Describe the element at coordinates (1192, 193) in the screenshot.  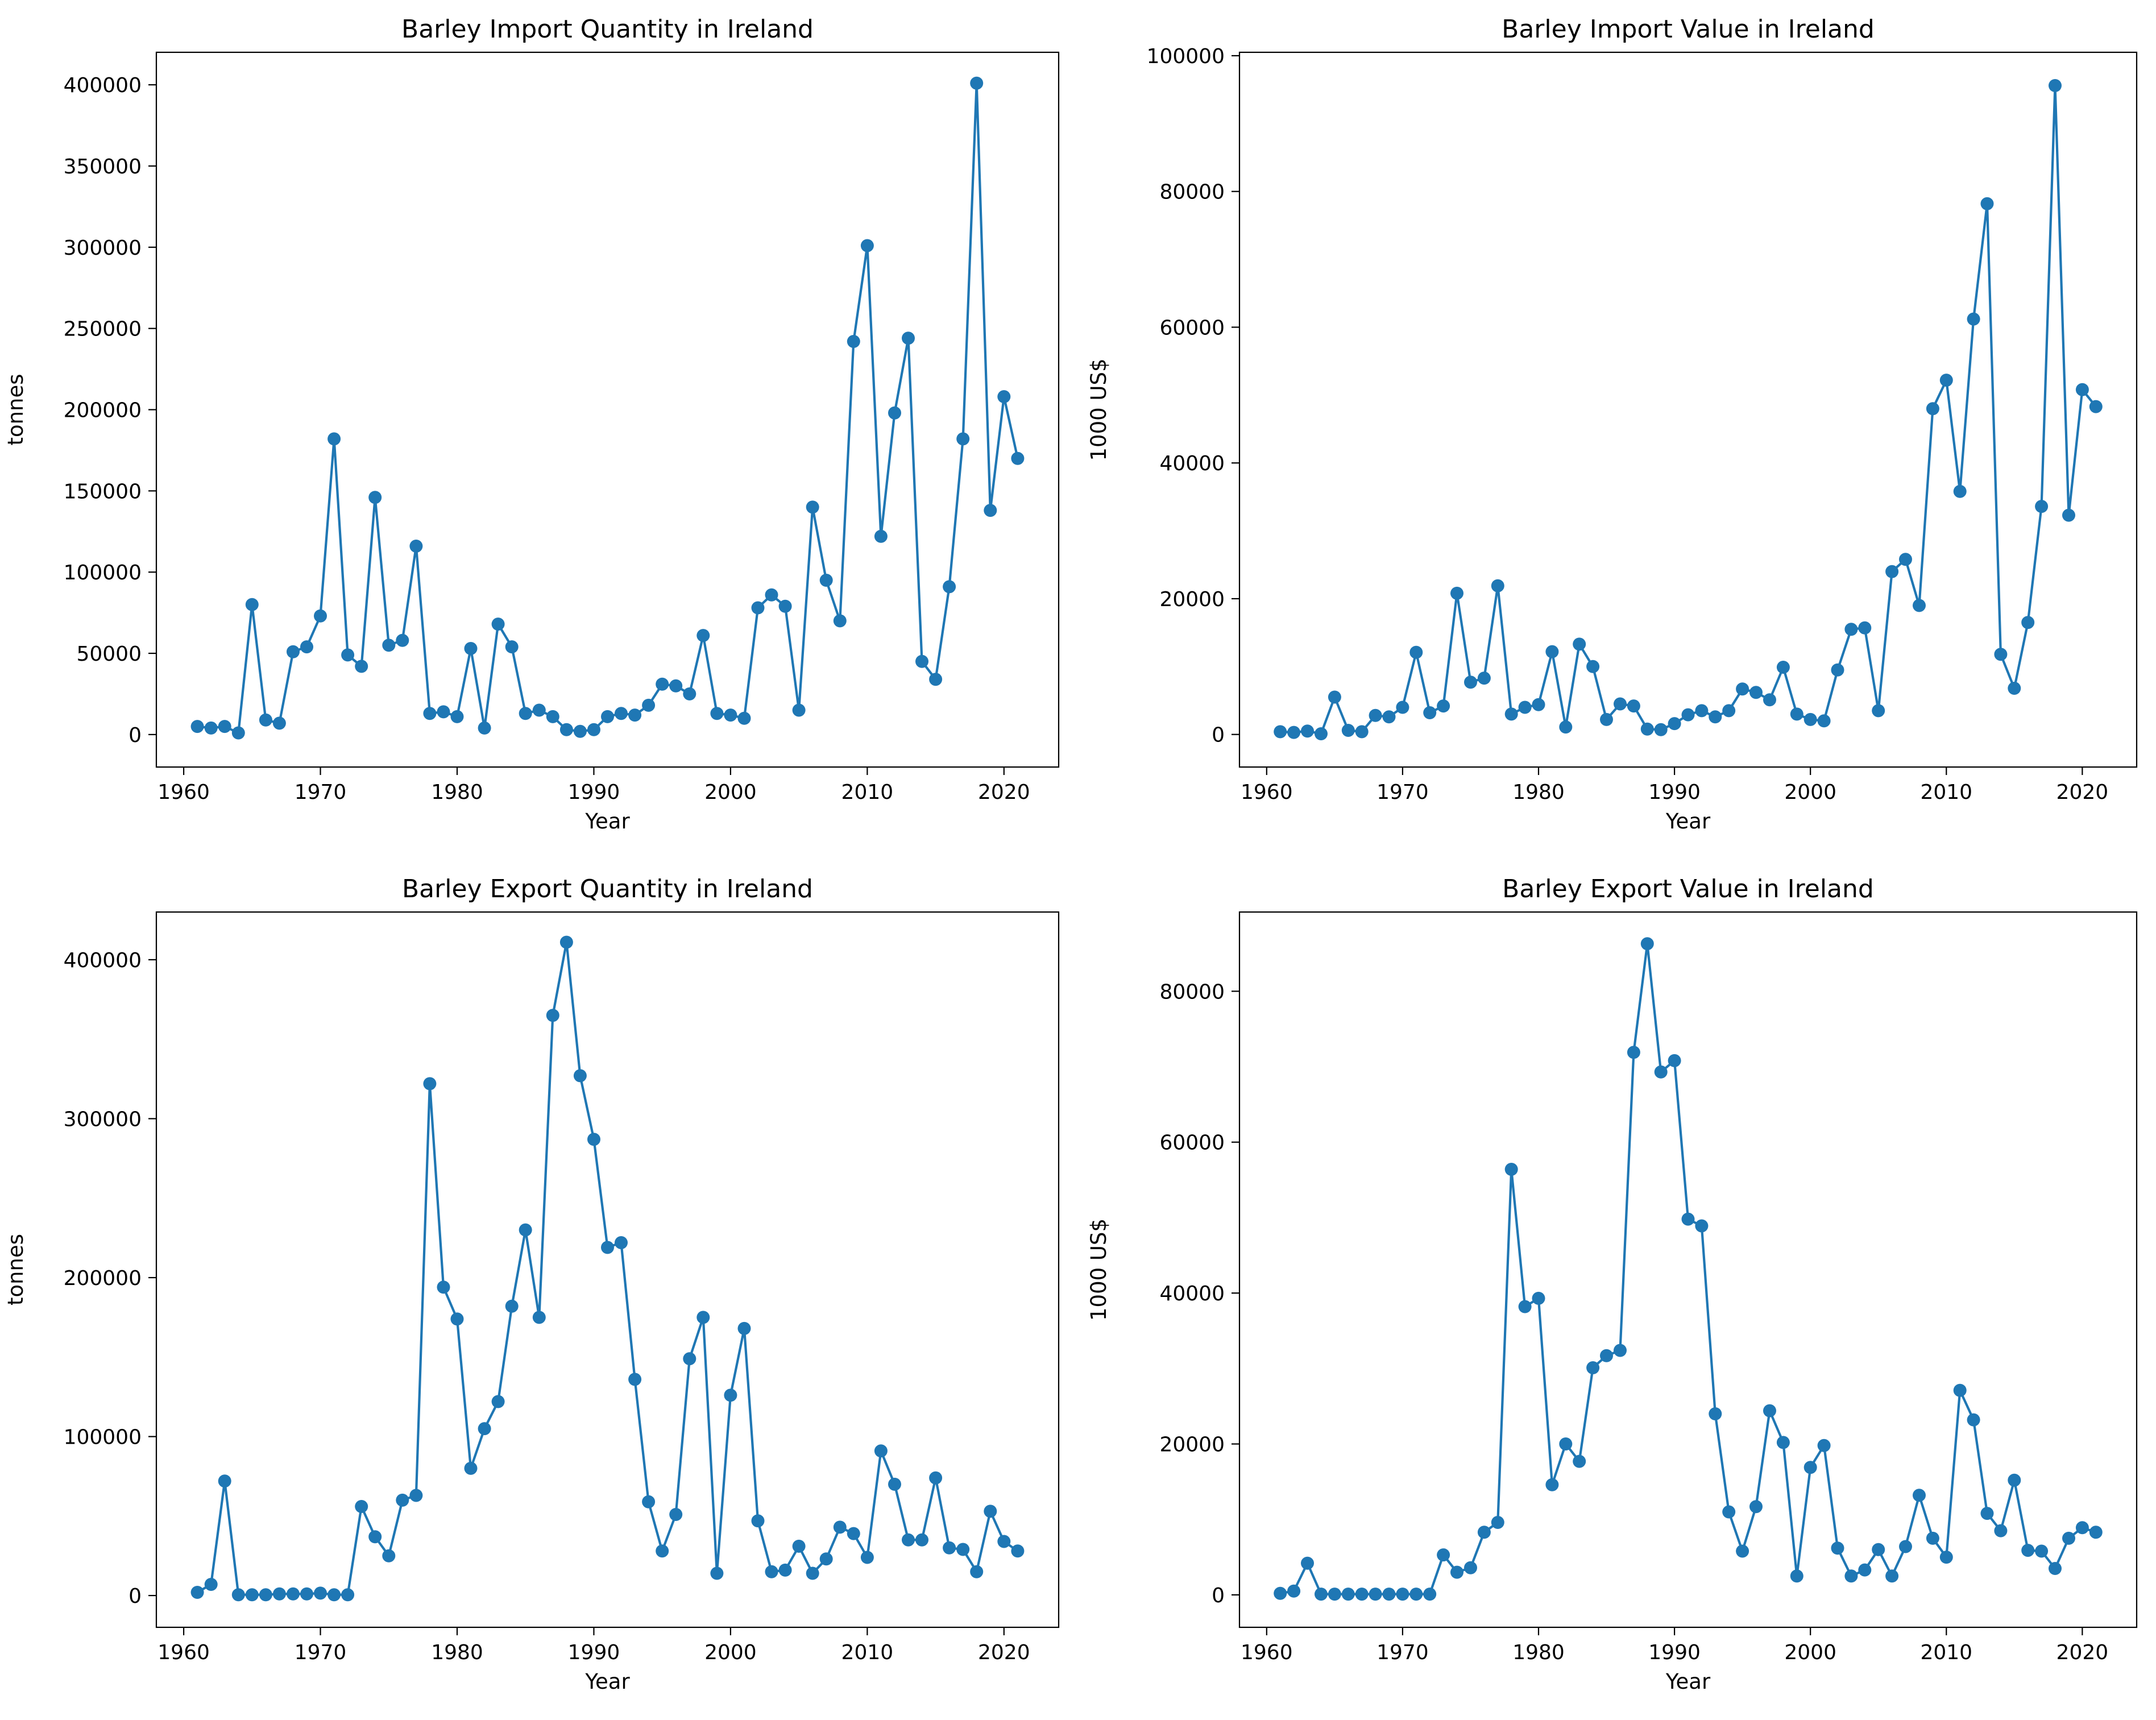
I see `y-tick-label: 80000` at that location.